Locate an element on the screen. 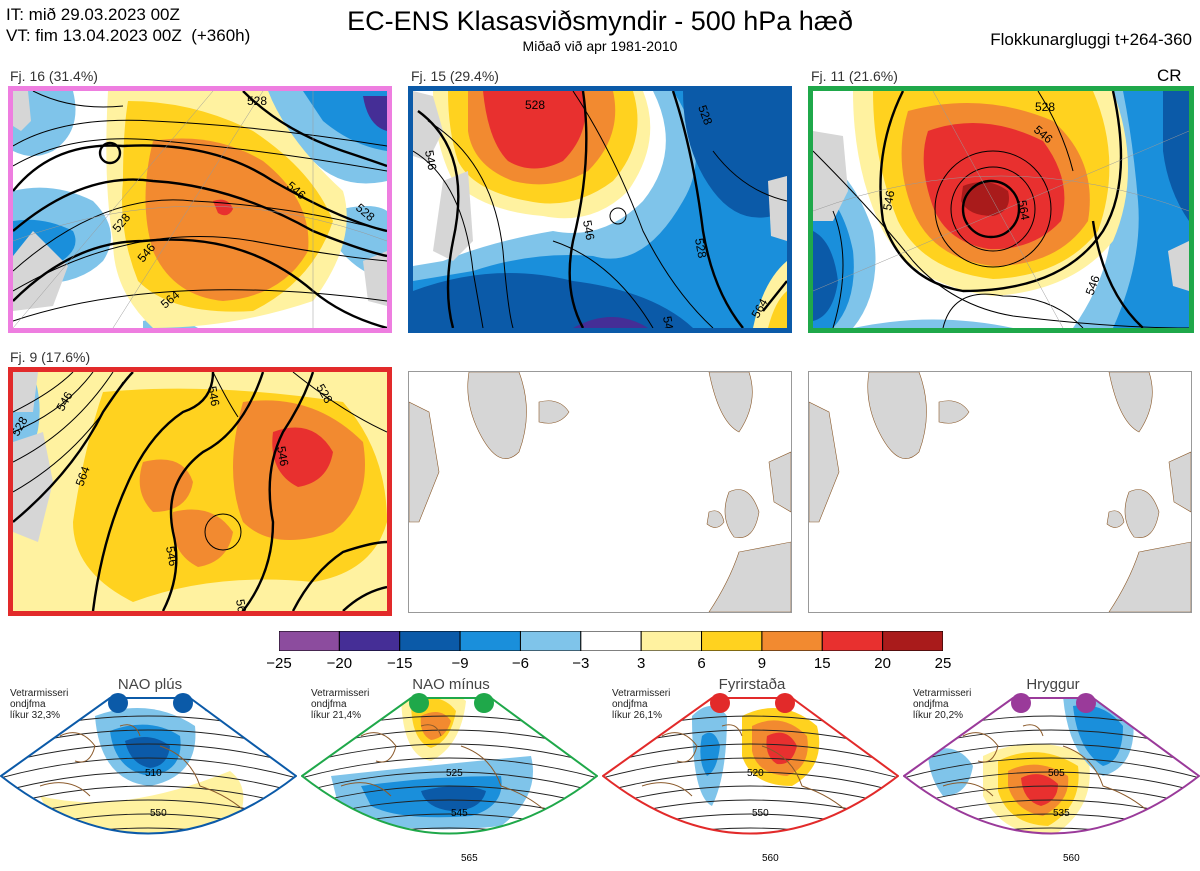 This screenshot has height=871, width=1200. cluster-map-4: 528 546 546 564 546 546 528 564 is located at coordinates (200, 491).